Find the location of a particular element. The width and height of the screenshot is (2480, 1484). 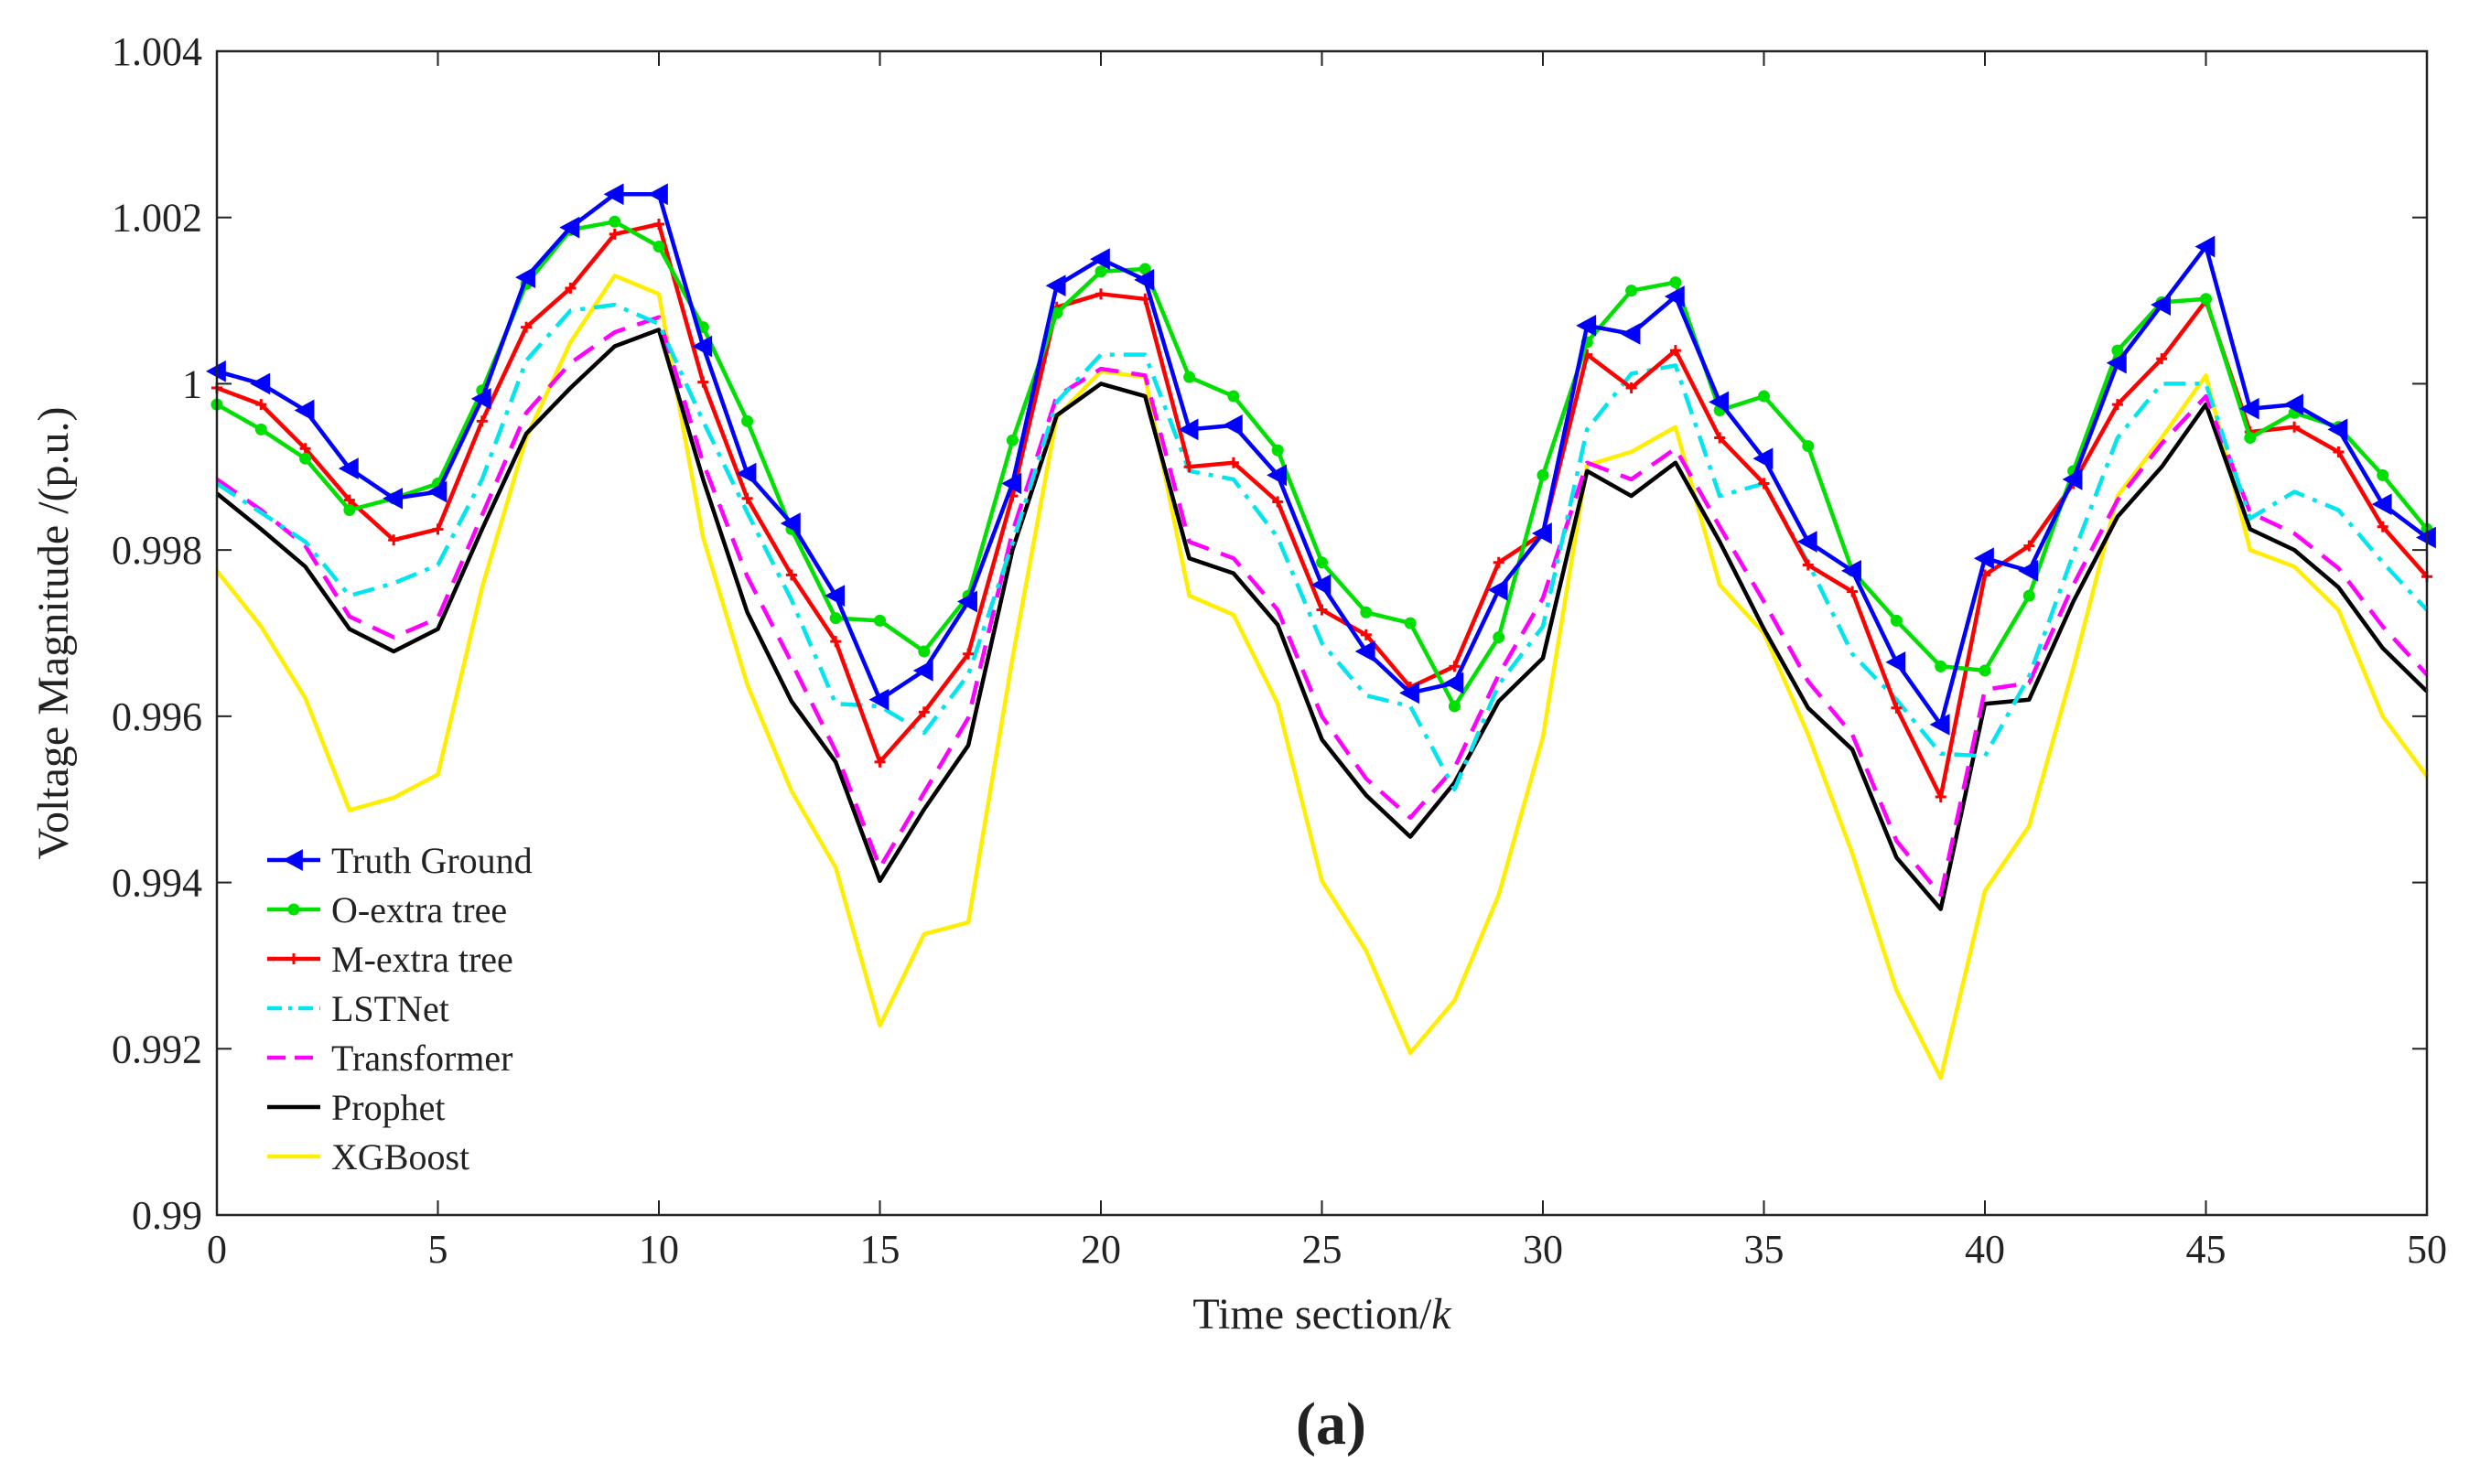

panel-label: (a) is located at coordinates (1331, 1424).